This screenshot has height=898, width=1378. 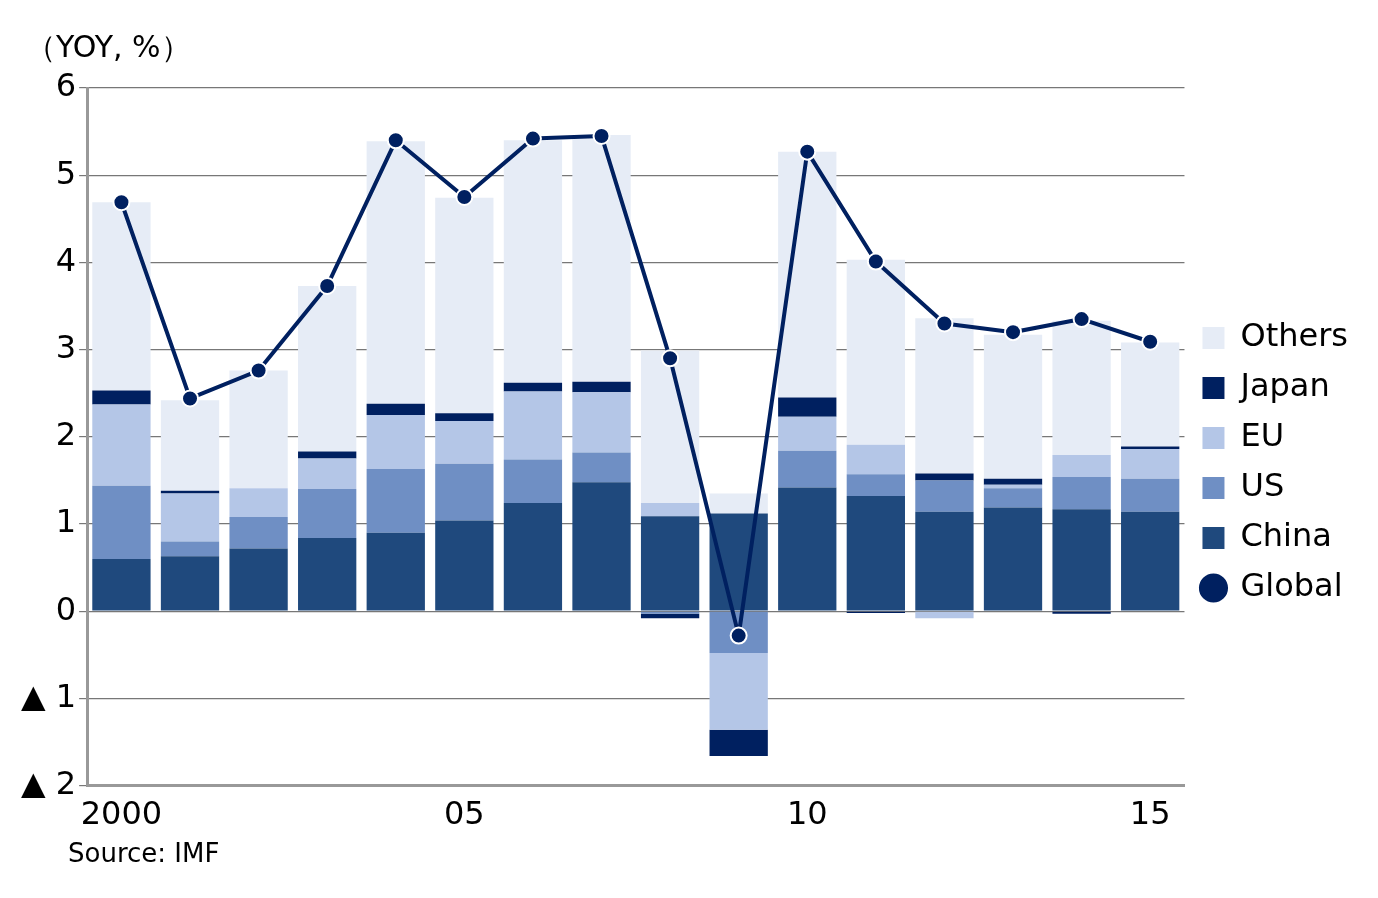 What do you see at coordinates (66, 172) in the screenshot?
I see `y-tick-label: 5` at bounding box center [66, 172].